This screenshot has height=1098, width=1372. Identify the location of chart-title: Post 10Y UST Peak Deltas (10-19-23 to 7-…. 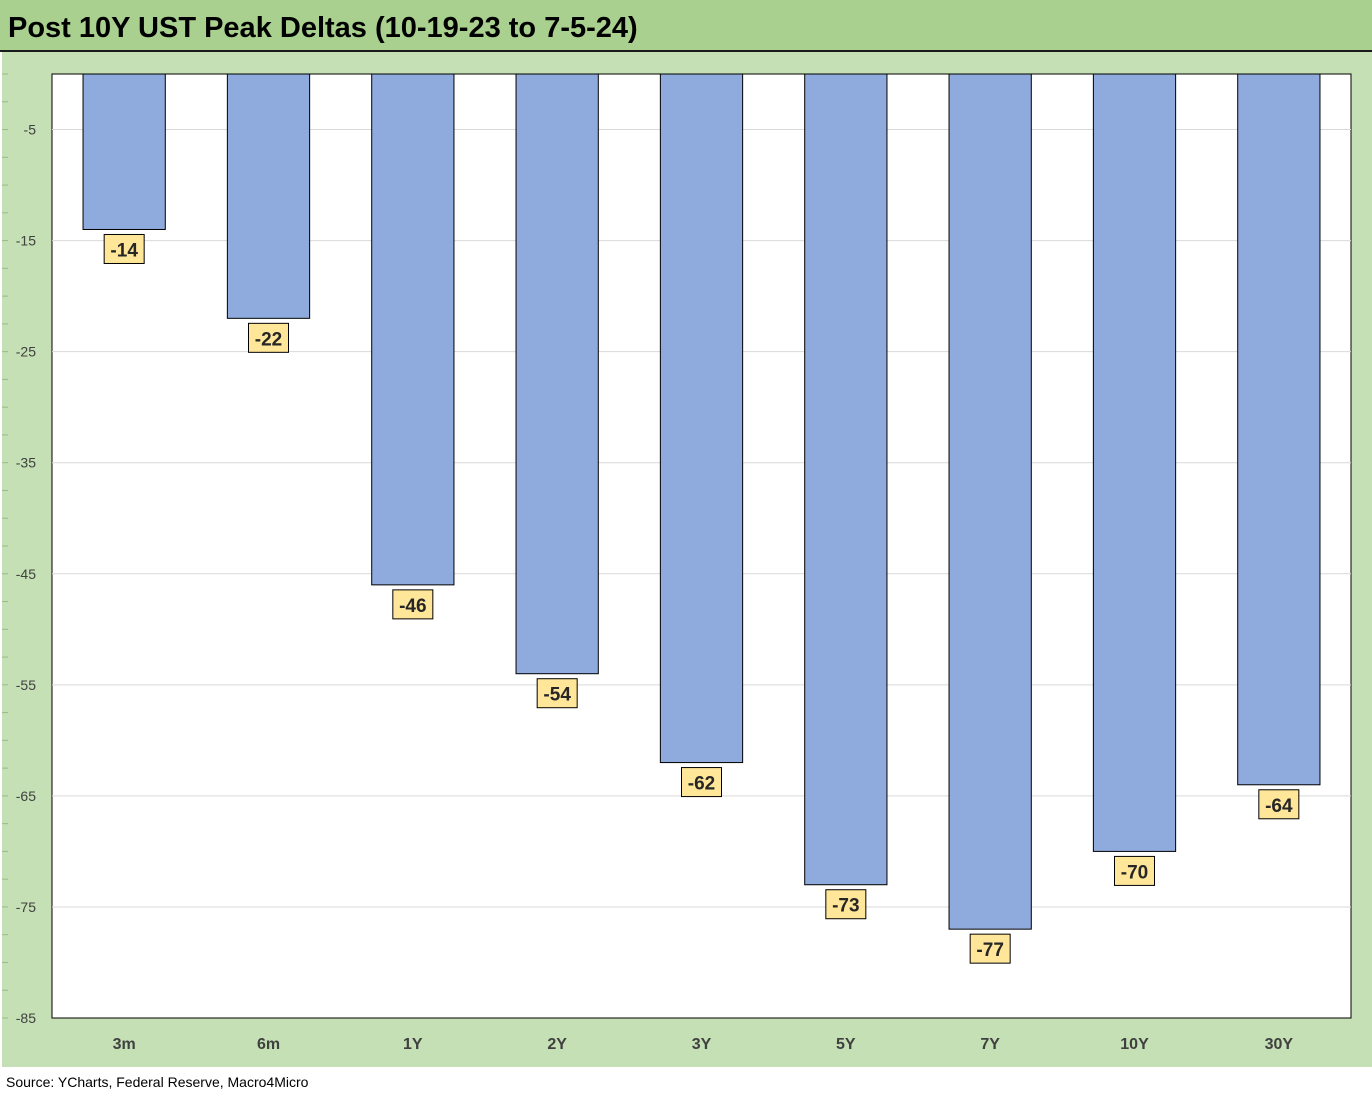
(323, 28).